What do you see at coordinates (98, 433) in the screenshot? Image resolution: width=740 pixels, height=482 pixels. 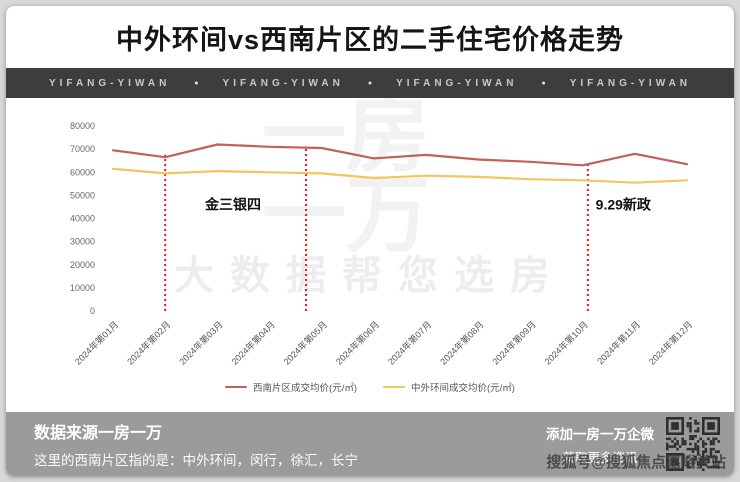 I see `data-source-text: 数据来源一房一万` at bounding box center [98, 433].